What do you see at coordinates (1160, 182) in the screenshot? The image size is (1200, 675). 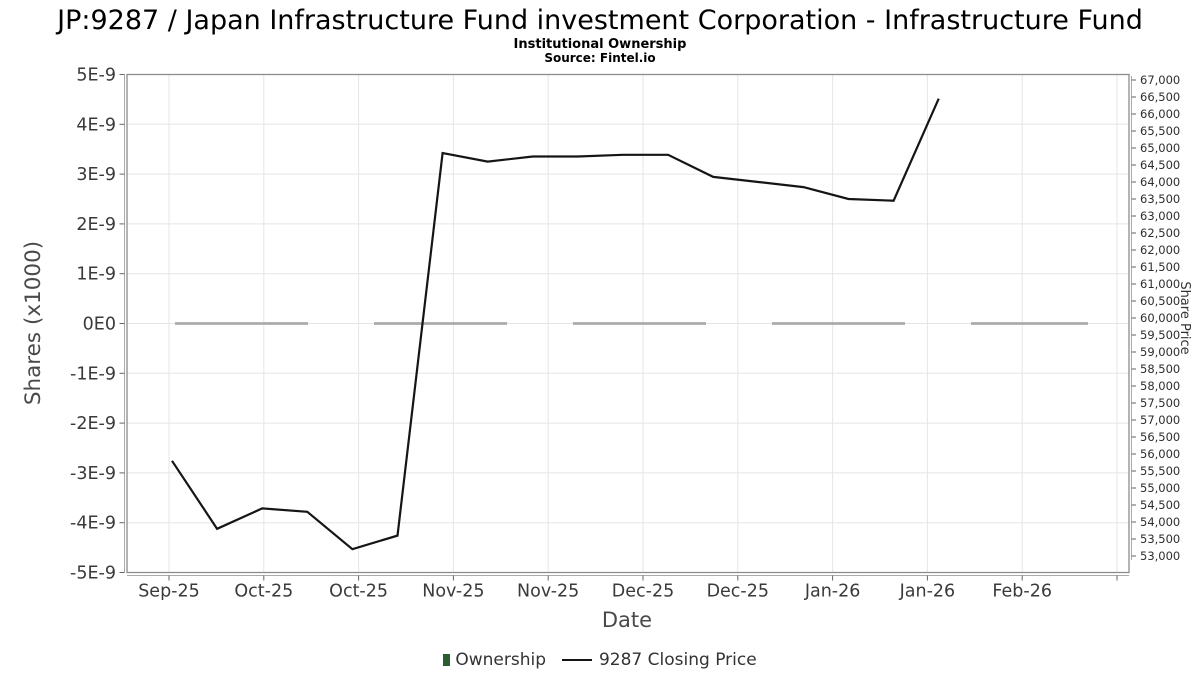 I see `svg-text: 64,000` at bounding box center [1160, 182].